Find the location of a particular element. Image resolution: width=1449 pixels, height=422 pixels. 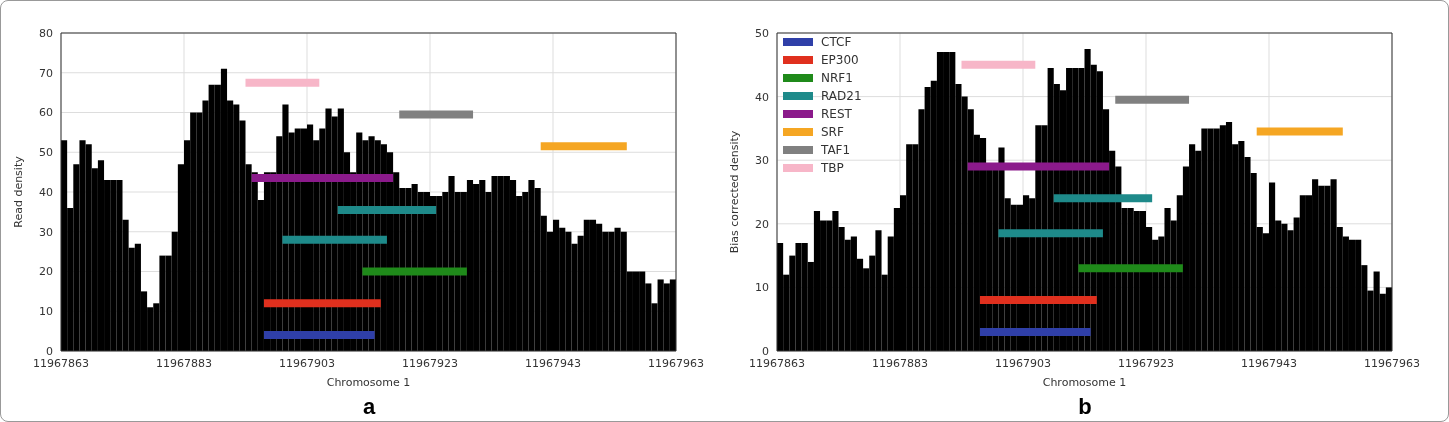

legend-label: SRF is located at coordinates (832, 132).